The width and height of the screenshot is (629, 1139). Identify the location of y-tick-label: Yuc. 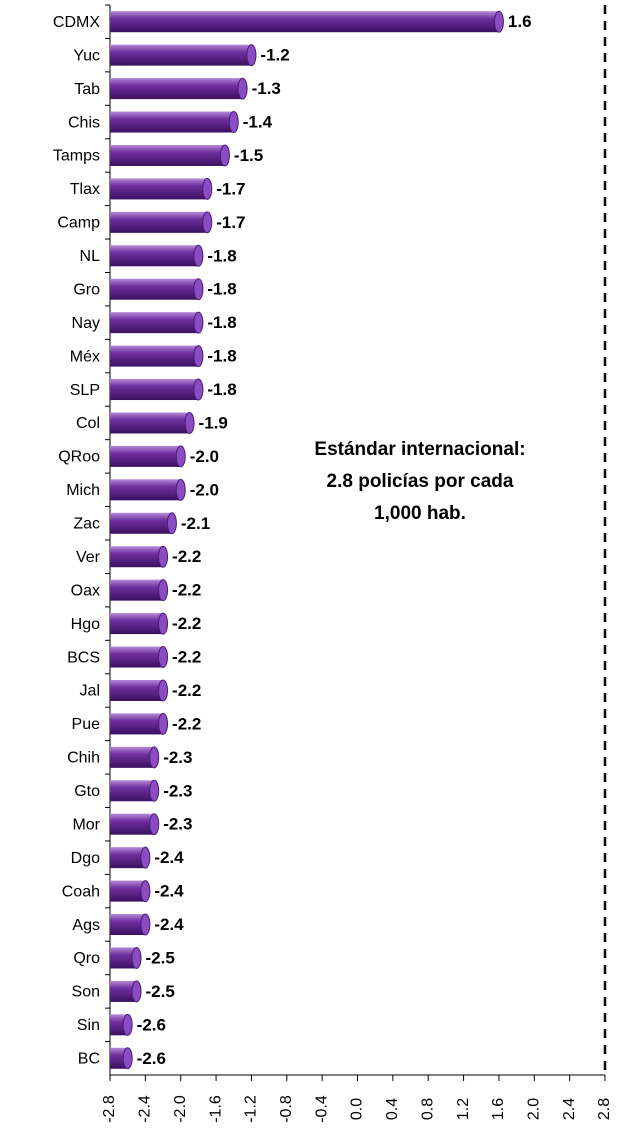
(86, 55).